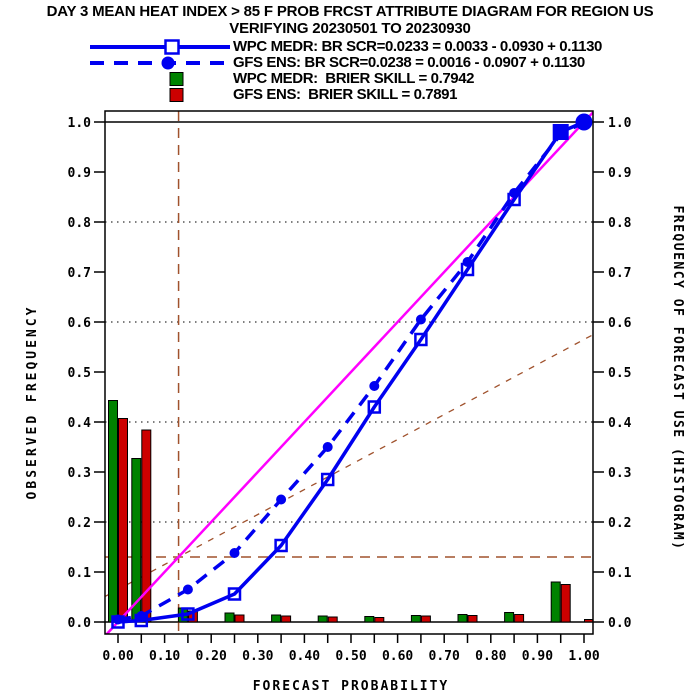  Describe the element at coordinates (584, 122) in the screenshot. I see `gfs-big-marker` at that location.